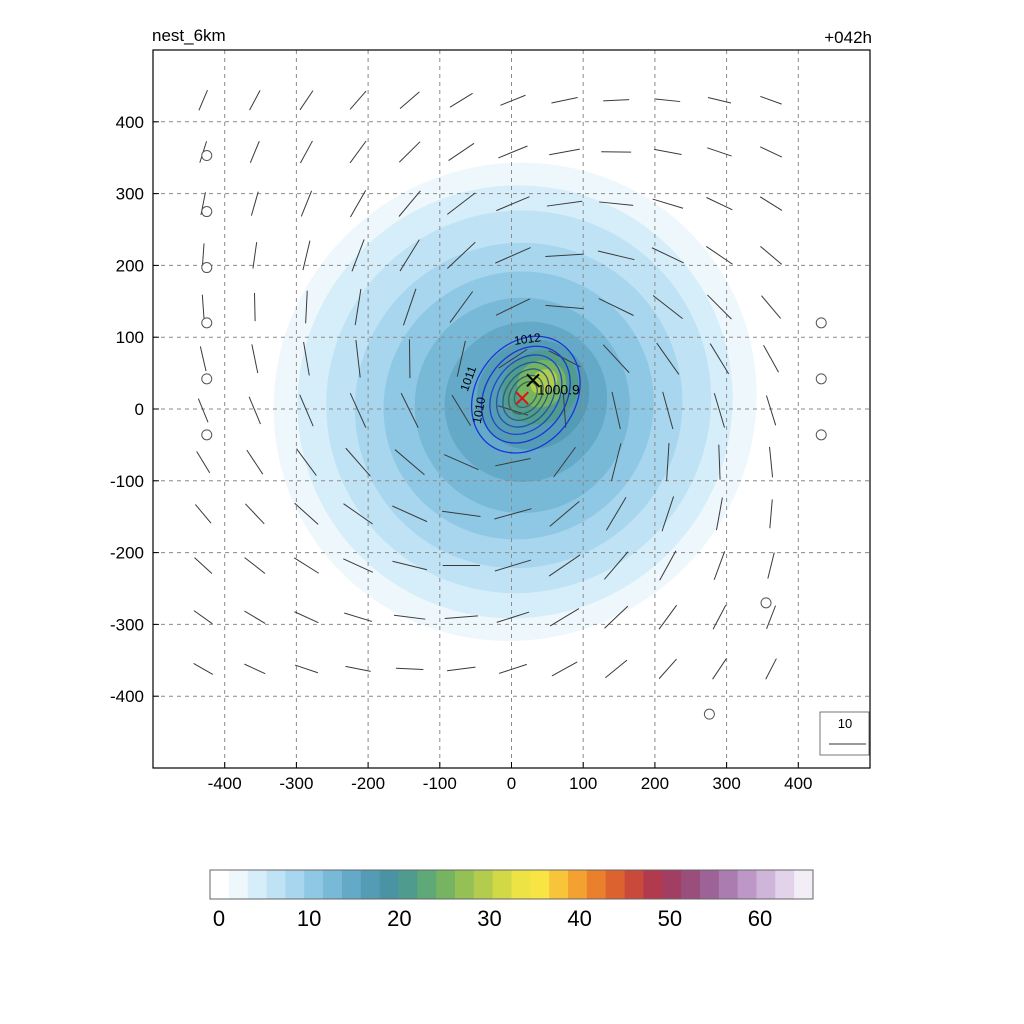  Describe the element at coordinates (655, 783) in the screenshot. I see `x-tick-label: 200` at that location.